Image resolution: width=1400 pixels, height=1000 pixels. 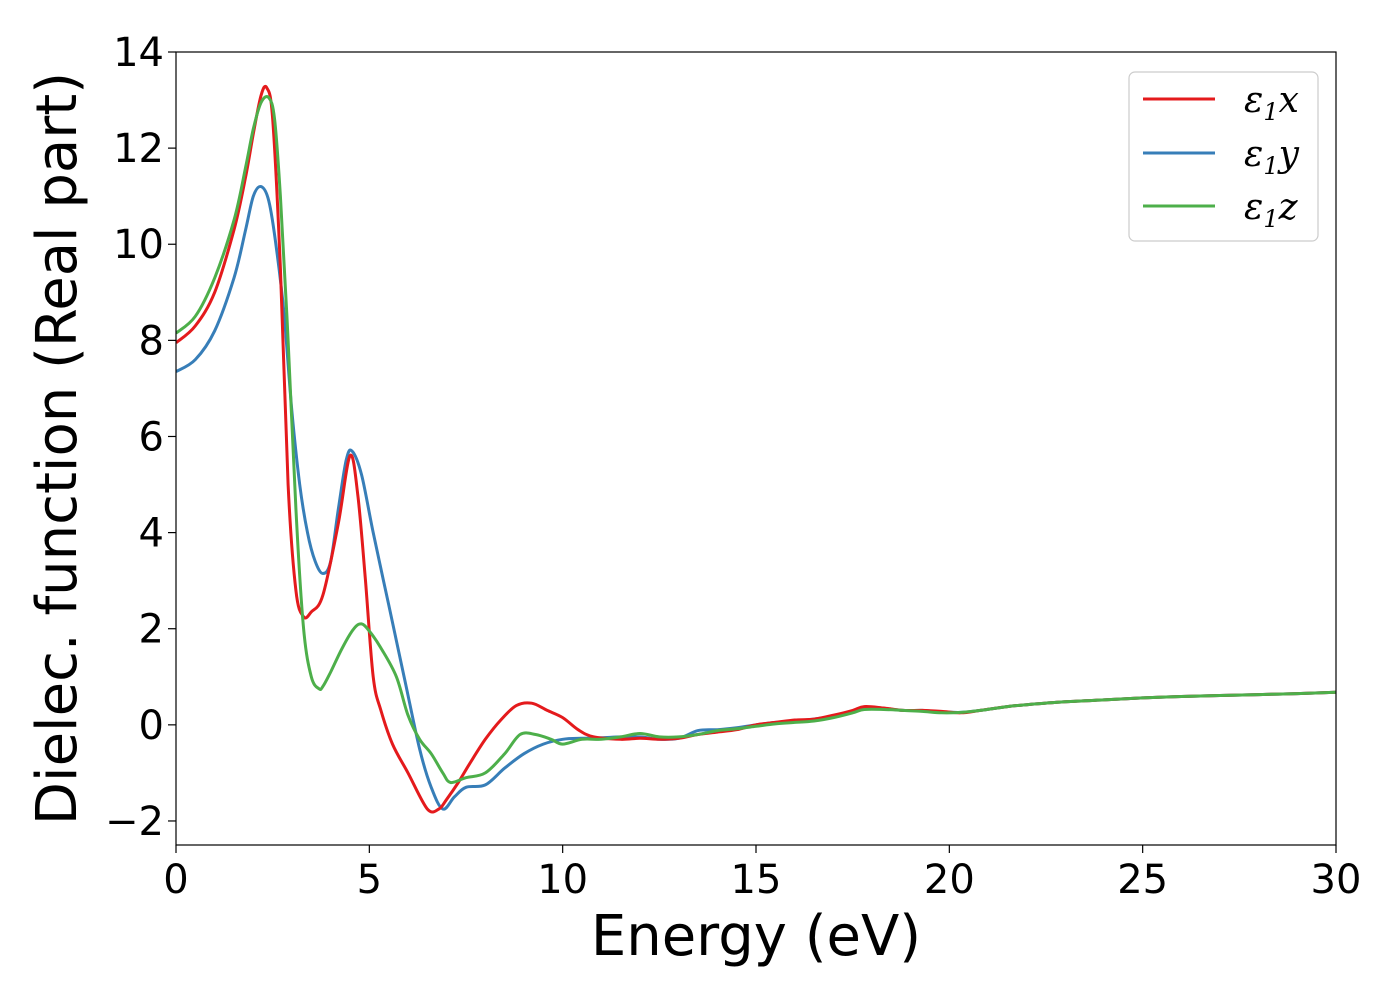 What do you see at coordinates (175, 880) in the screenshot?
I see `x-tick-label: 0` at bounding box center [175, 880].